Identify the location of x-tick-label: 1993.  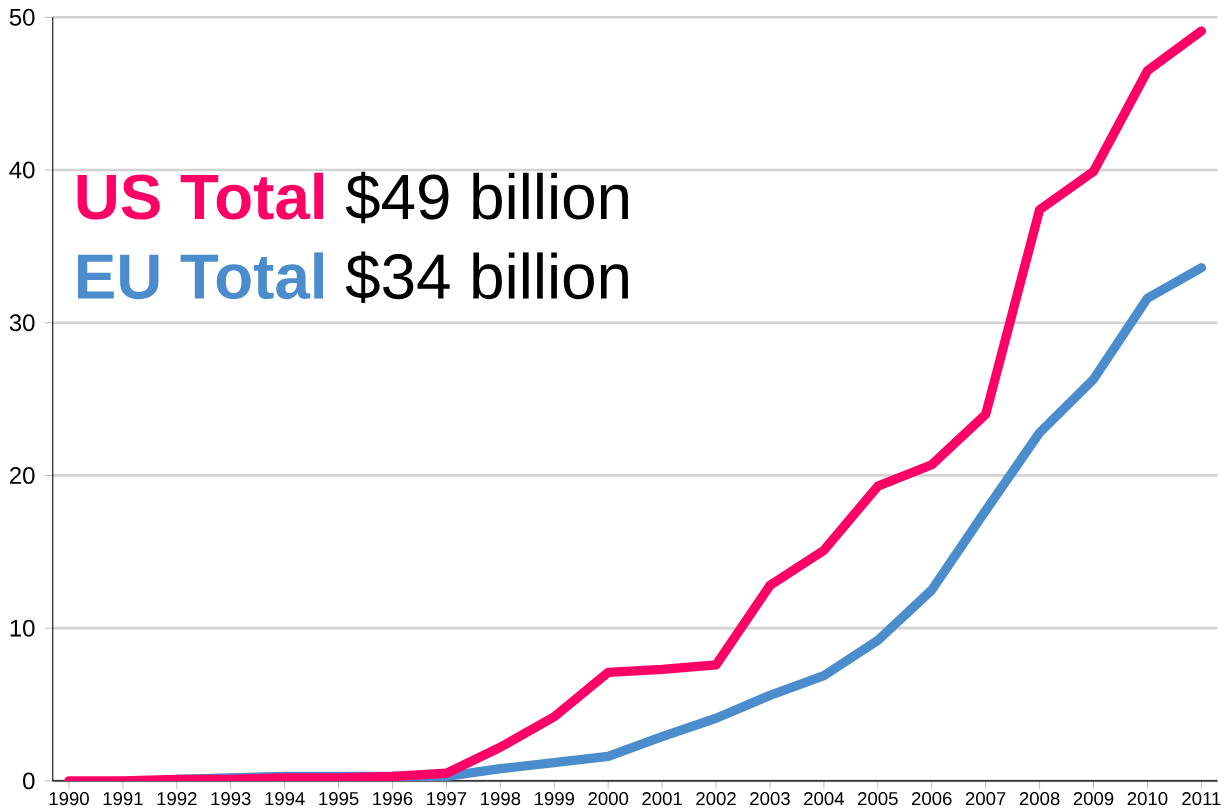
(231, 799).